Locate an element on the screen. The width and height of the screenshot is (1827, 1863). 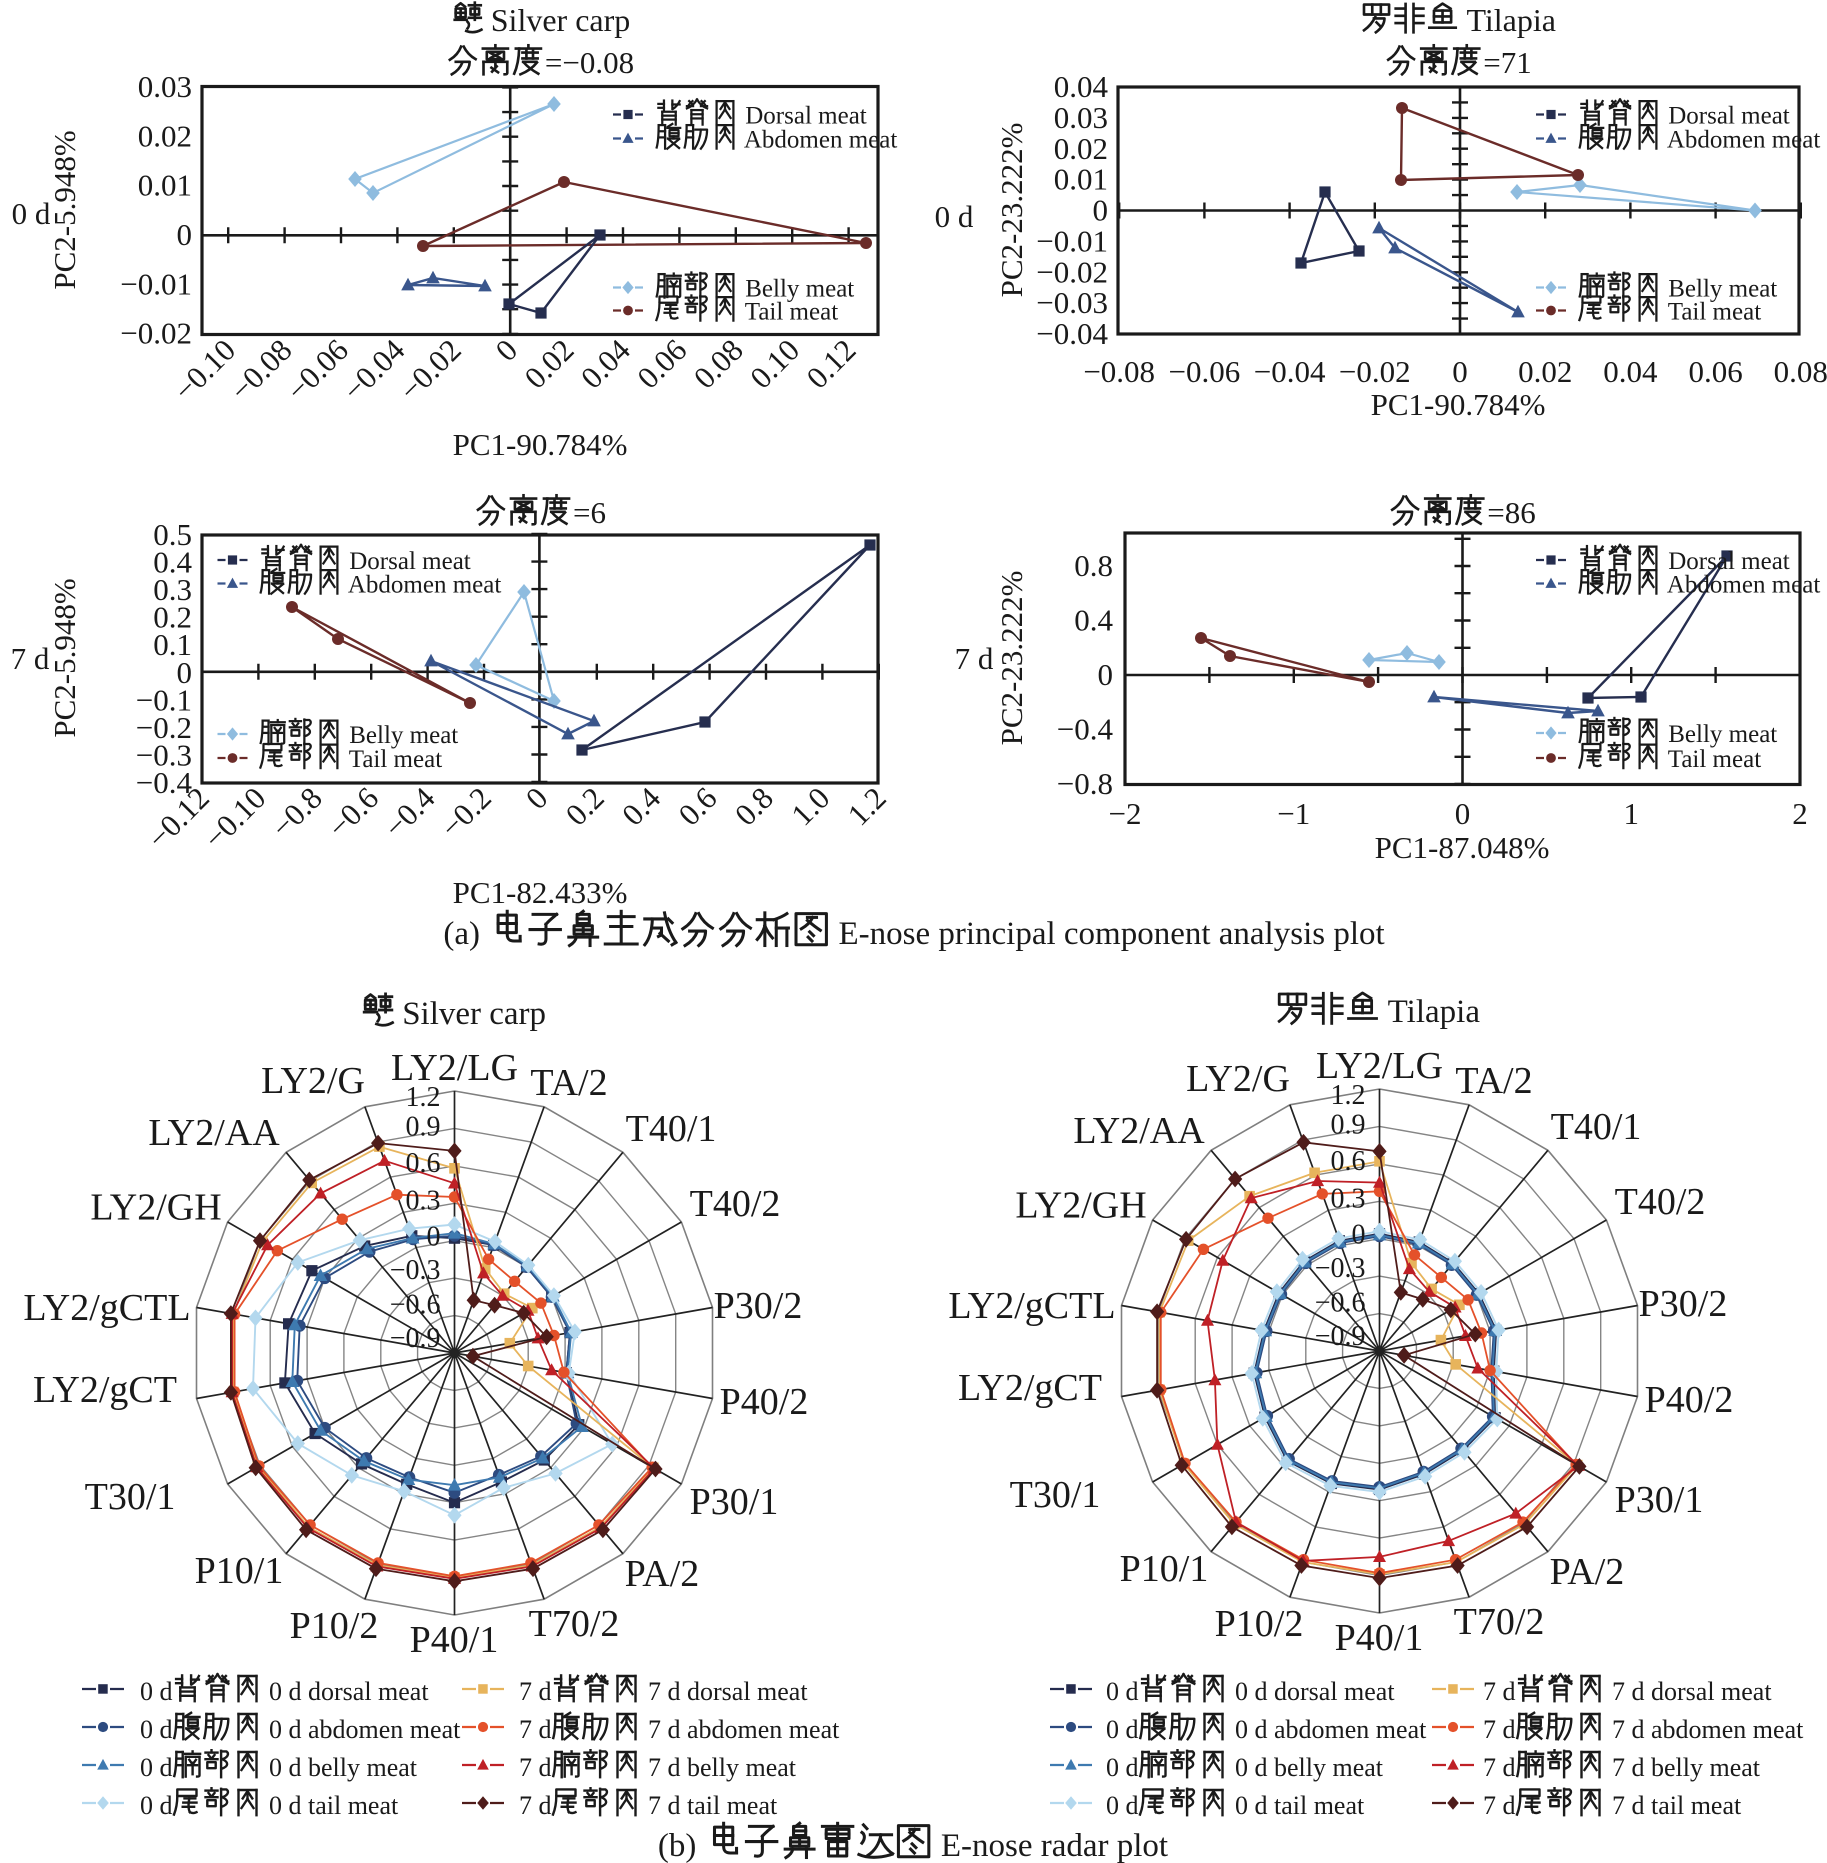
svg-text: 1 is located at coordinates (1632, 813).